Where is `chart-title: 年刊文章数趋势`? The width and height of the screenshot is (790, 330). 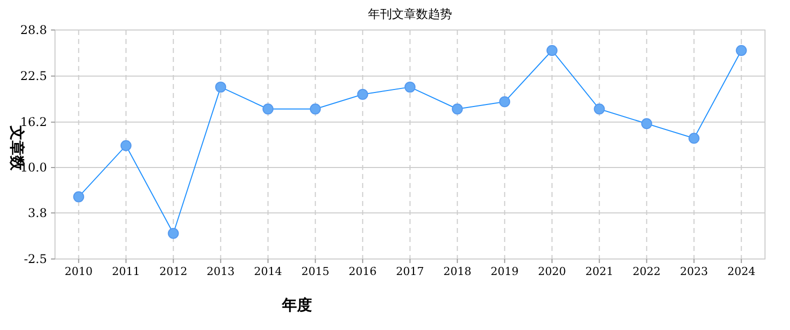
chart-title: 年刊文章数趋势 is located at coordinates (410, 14).